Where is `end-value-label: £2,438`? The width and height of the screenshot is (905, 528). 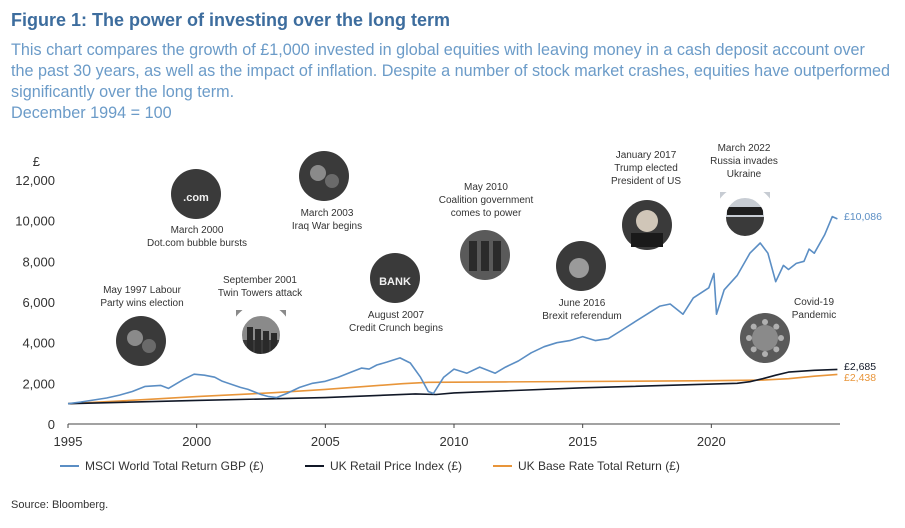 end-value-label: £2,438 is located at coordinates (860, 378).